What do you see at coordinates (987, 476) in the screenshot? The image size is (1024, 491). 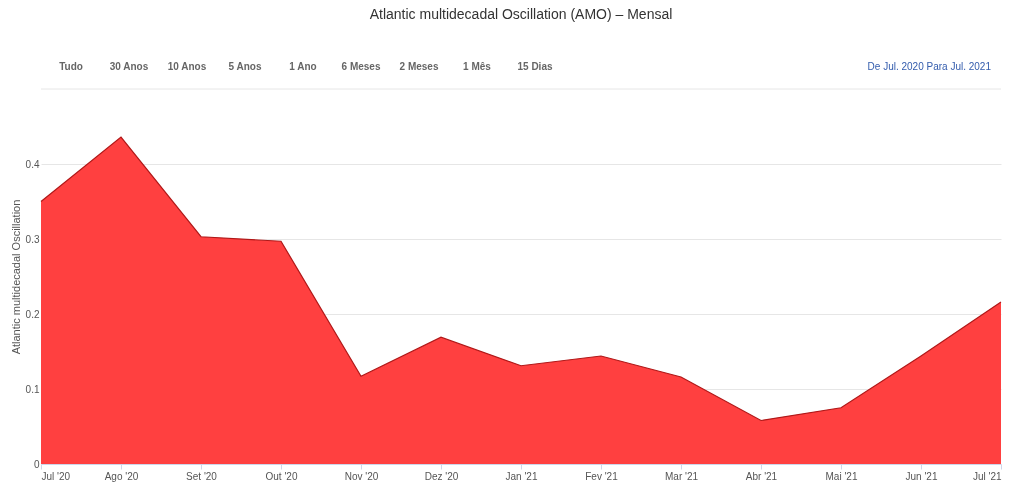 I see `x-tick-label: Jul '21` at bounding box center [987, 476].